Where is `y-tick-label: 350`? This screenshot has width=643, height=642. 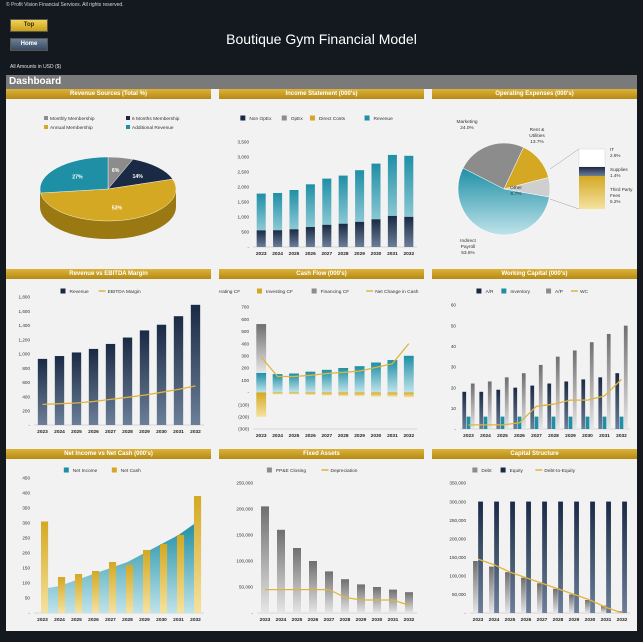 y-tick-label: 350 is located at coordinates (26, 508).